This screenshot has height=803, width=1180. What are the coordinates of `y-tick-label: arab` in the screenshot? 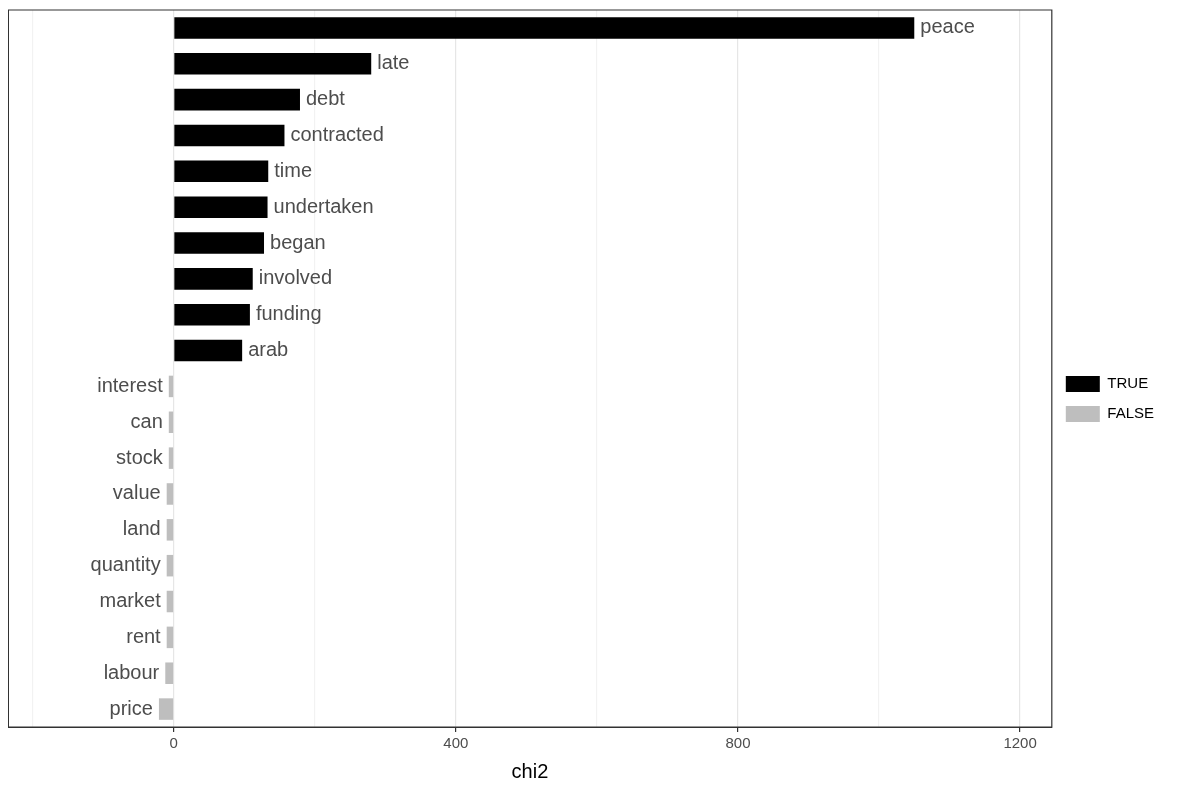 It's located at (268, 349).